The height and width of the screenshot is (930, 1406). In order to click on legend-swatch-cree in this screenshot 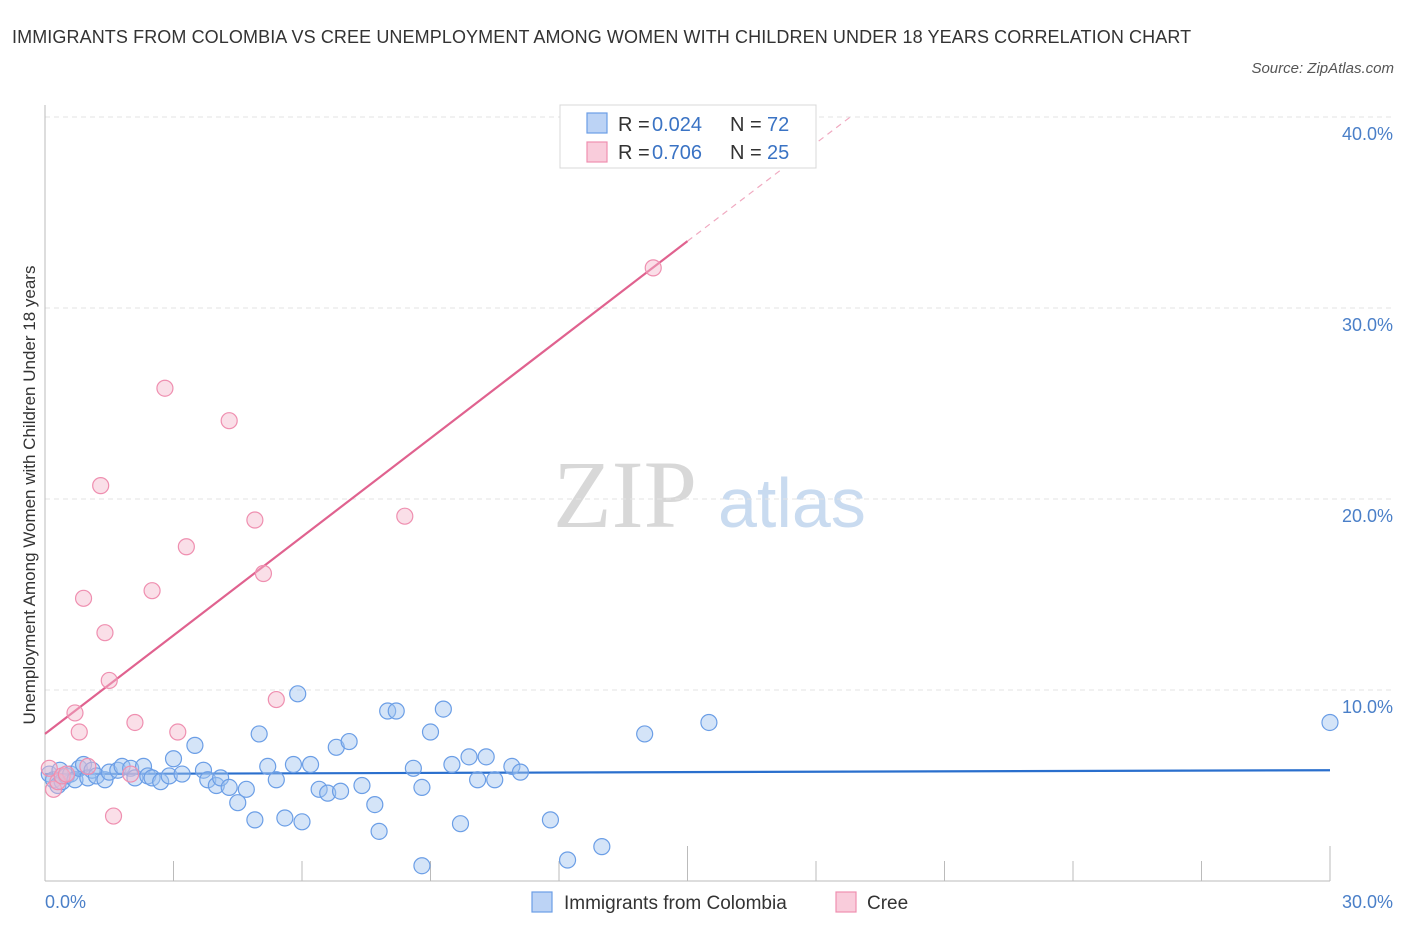, I will do `click(597, 152)`.